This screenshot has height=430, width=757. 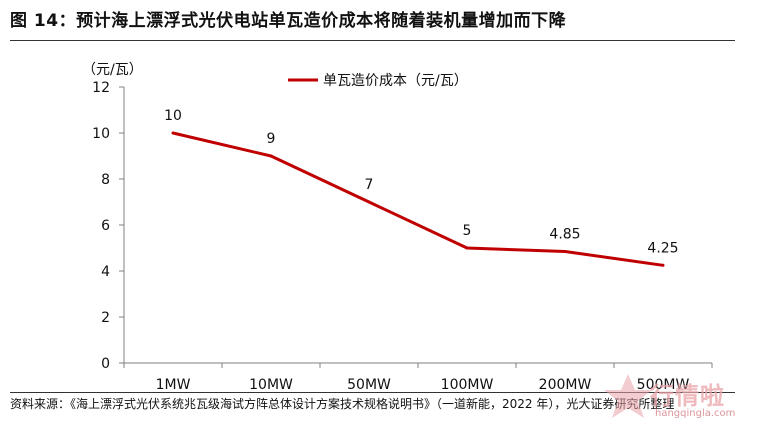 What do you see at coordinates (372, 40) in the screenshot?
I see `title-divider` at bounding box center [372, 40].